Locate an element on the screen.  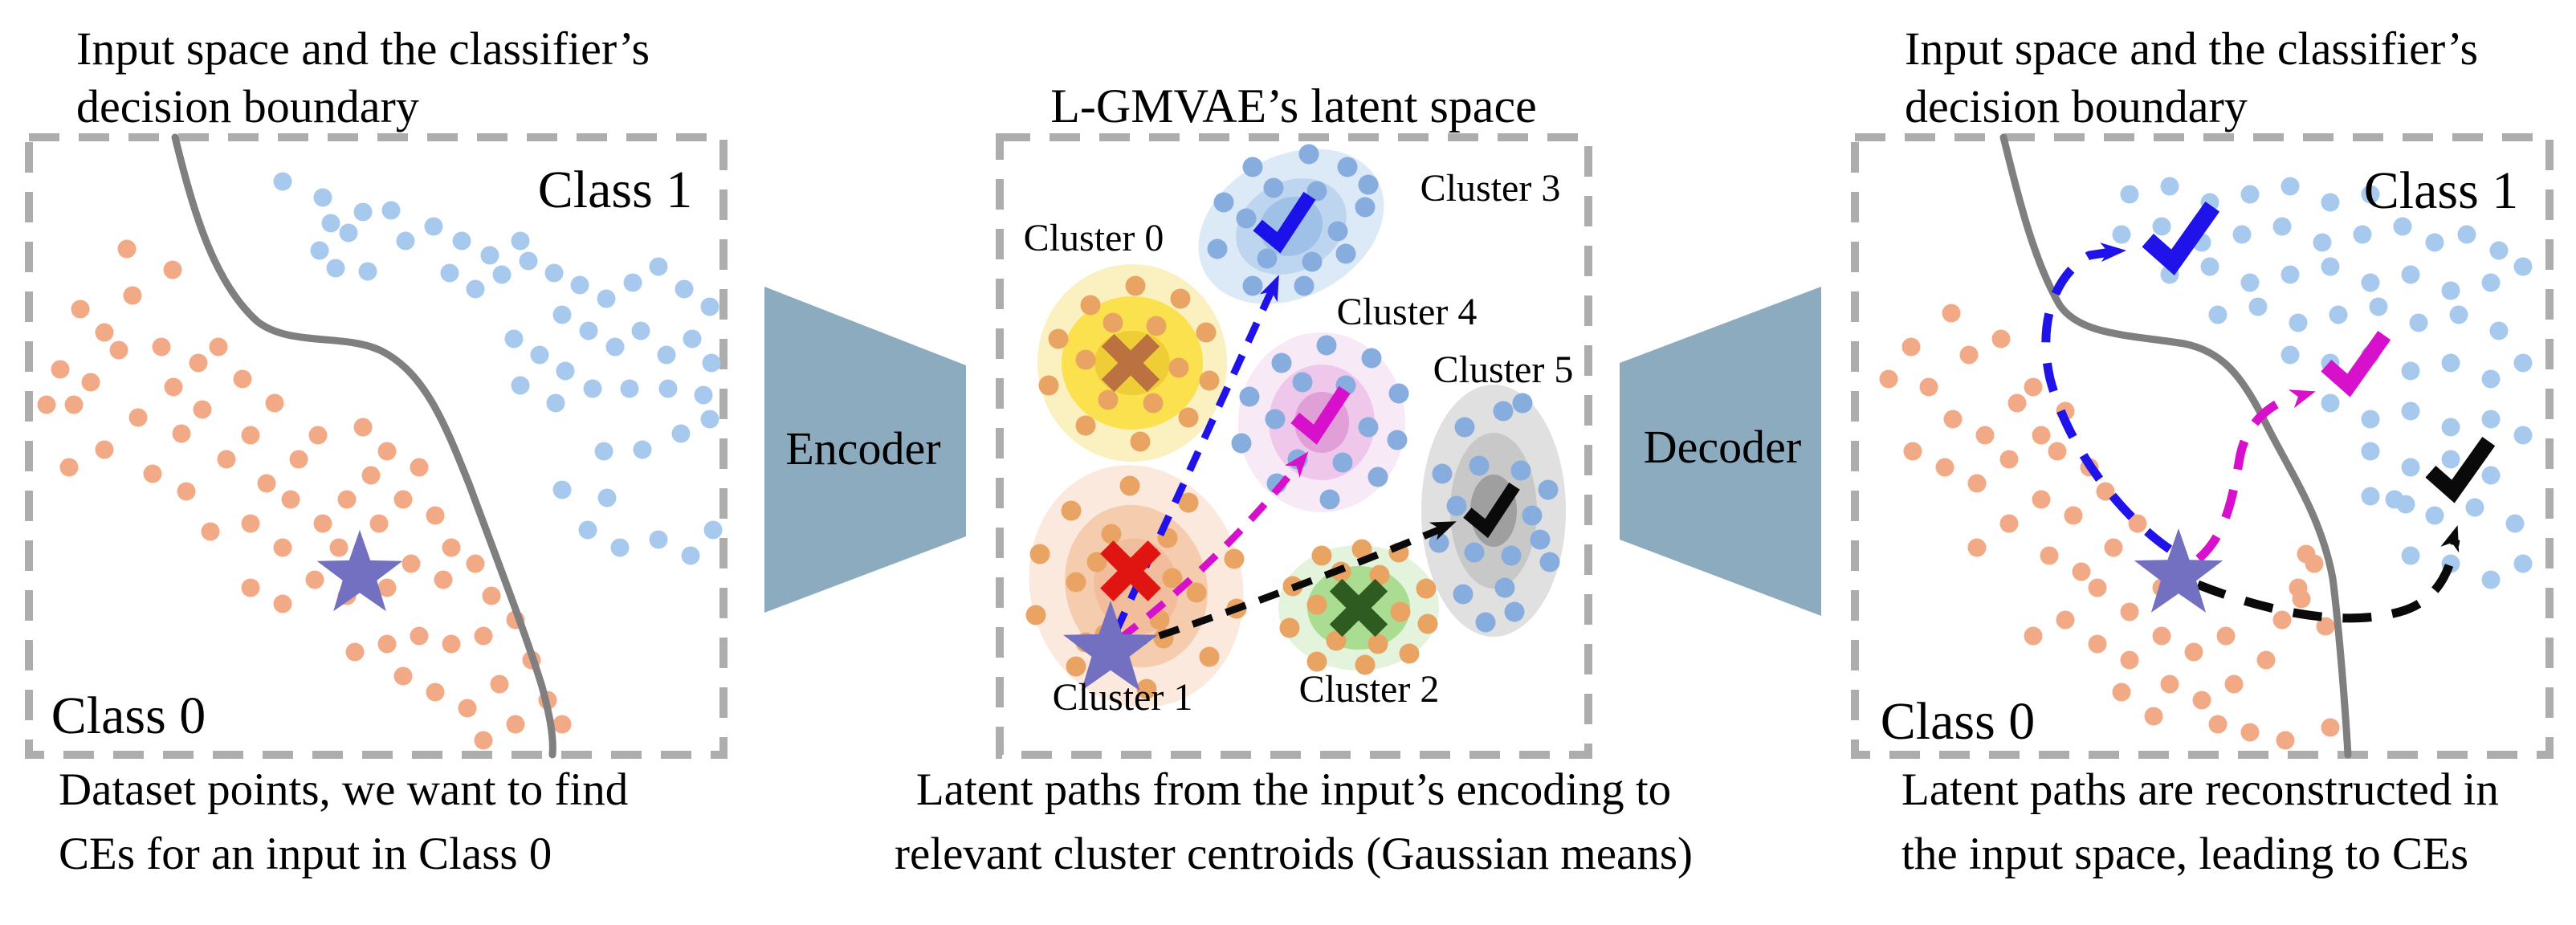
left-class1-label: Class 1 is located at coordinates (615, 190).